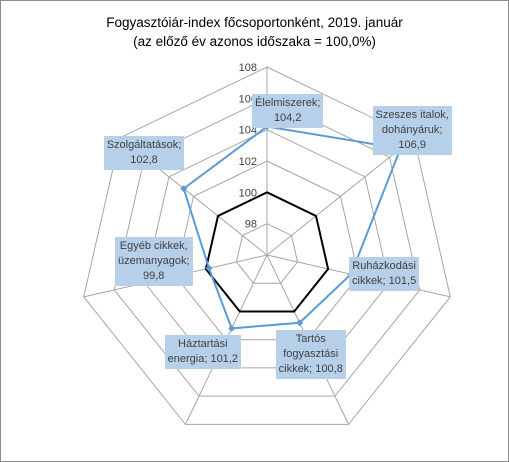 This screenshot has width=509, height=462. Describe the element at coordinates (384, 274) in the screenshot. I see `data-label: Ruházkodási cikkek; 101,5` at that location.